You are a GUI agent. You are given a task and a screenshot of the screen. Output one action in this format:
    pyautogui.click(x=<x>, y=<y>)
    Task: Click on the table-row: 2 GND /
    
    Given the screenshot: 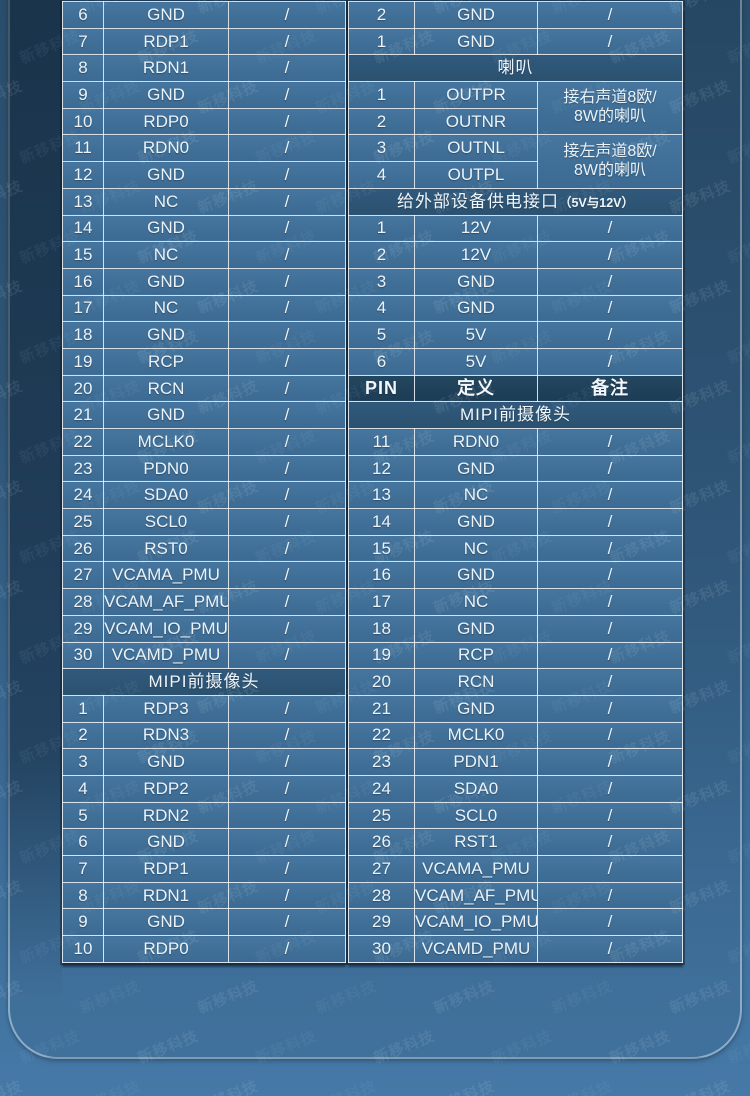 What is the action you would take?
    pyautogui.click(x=515, y=15)
    